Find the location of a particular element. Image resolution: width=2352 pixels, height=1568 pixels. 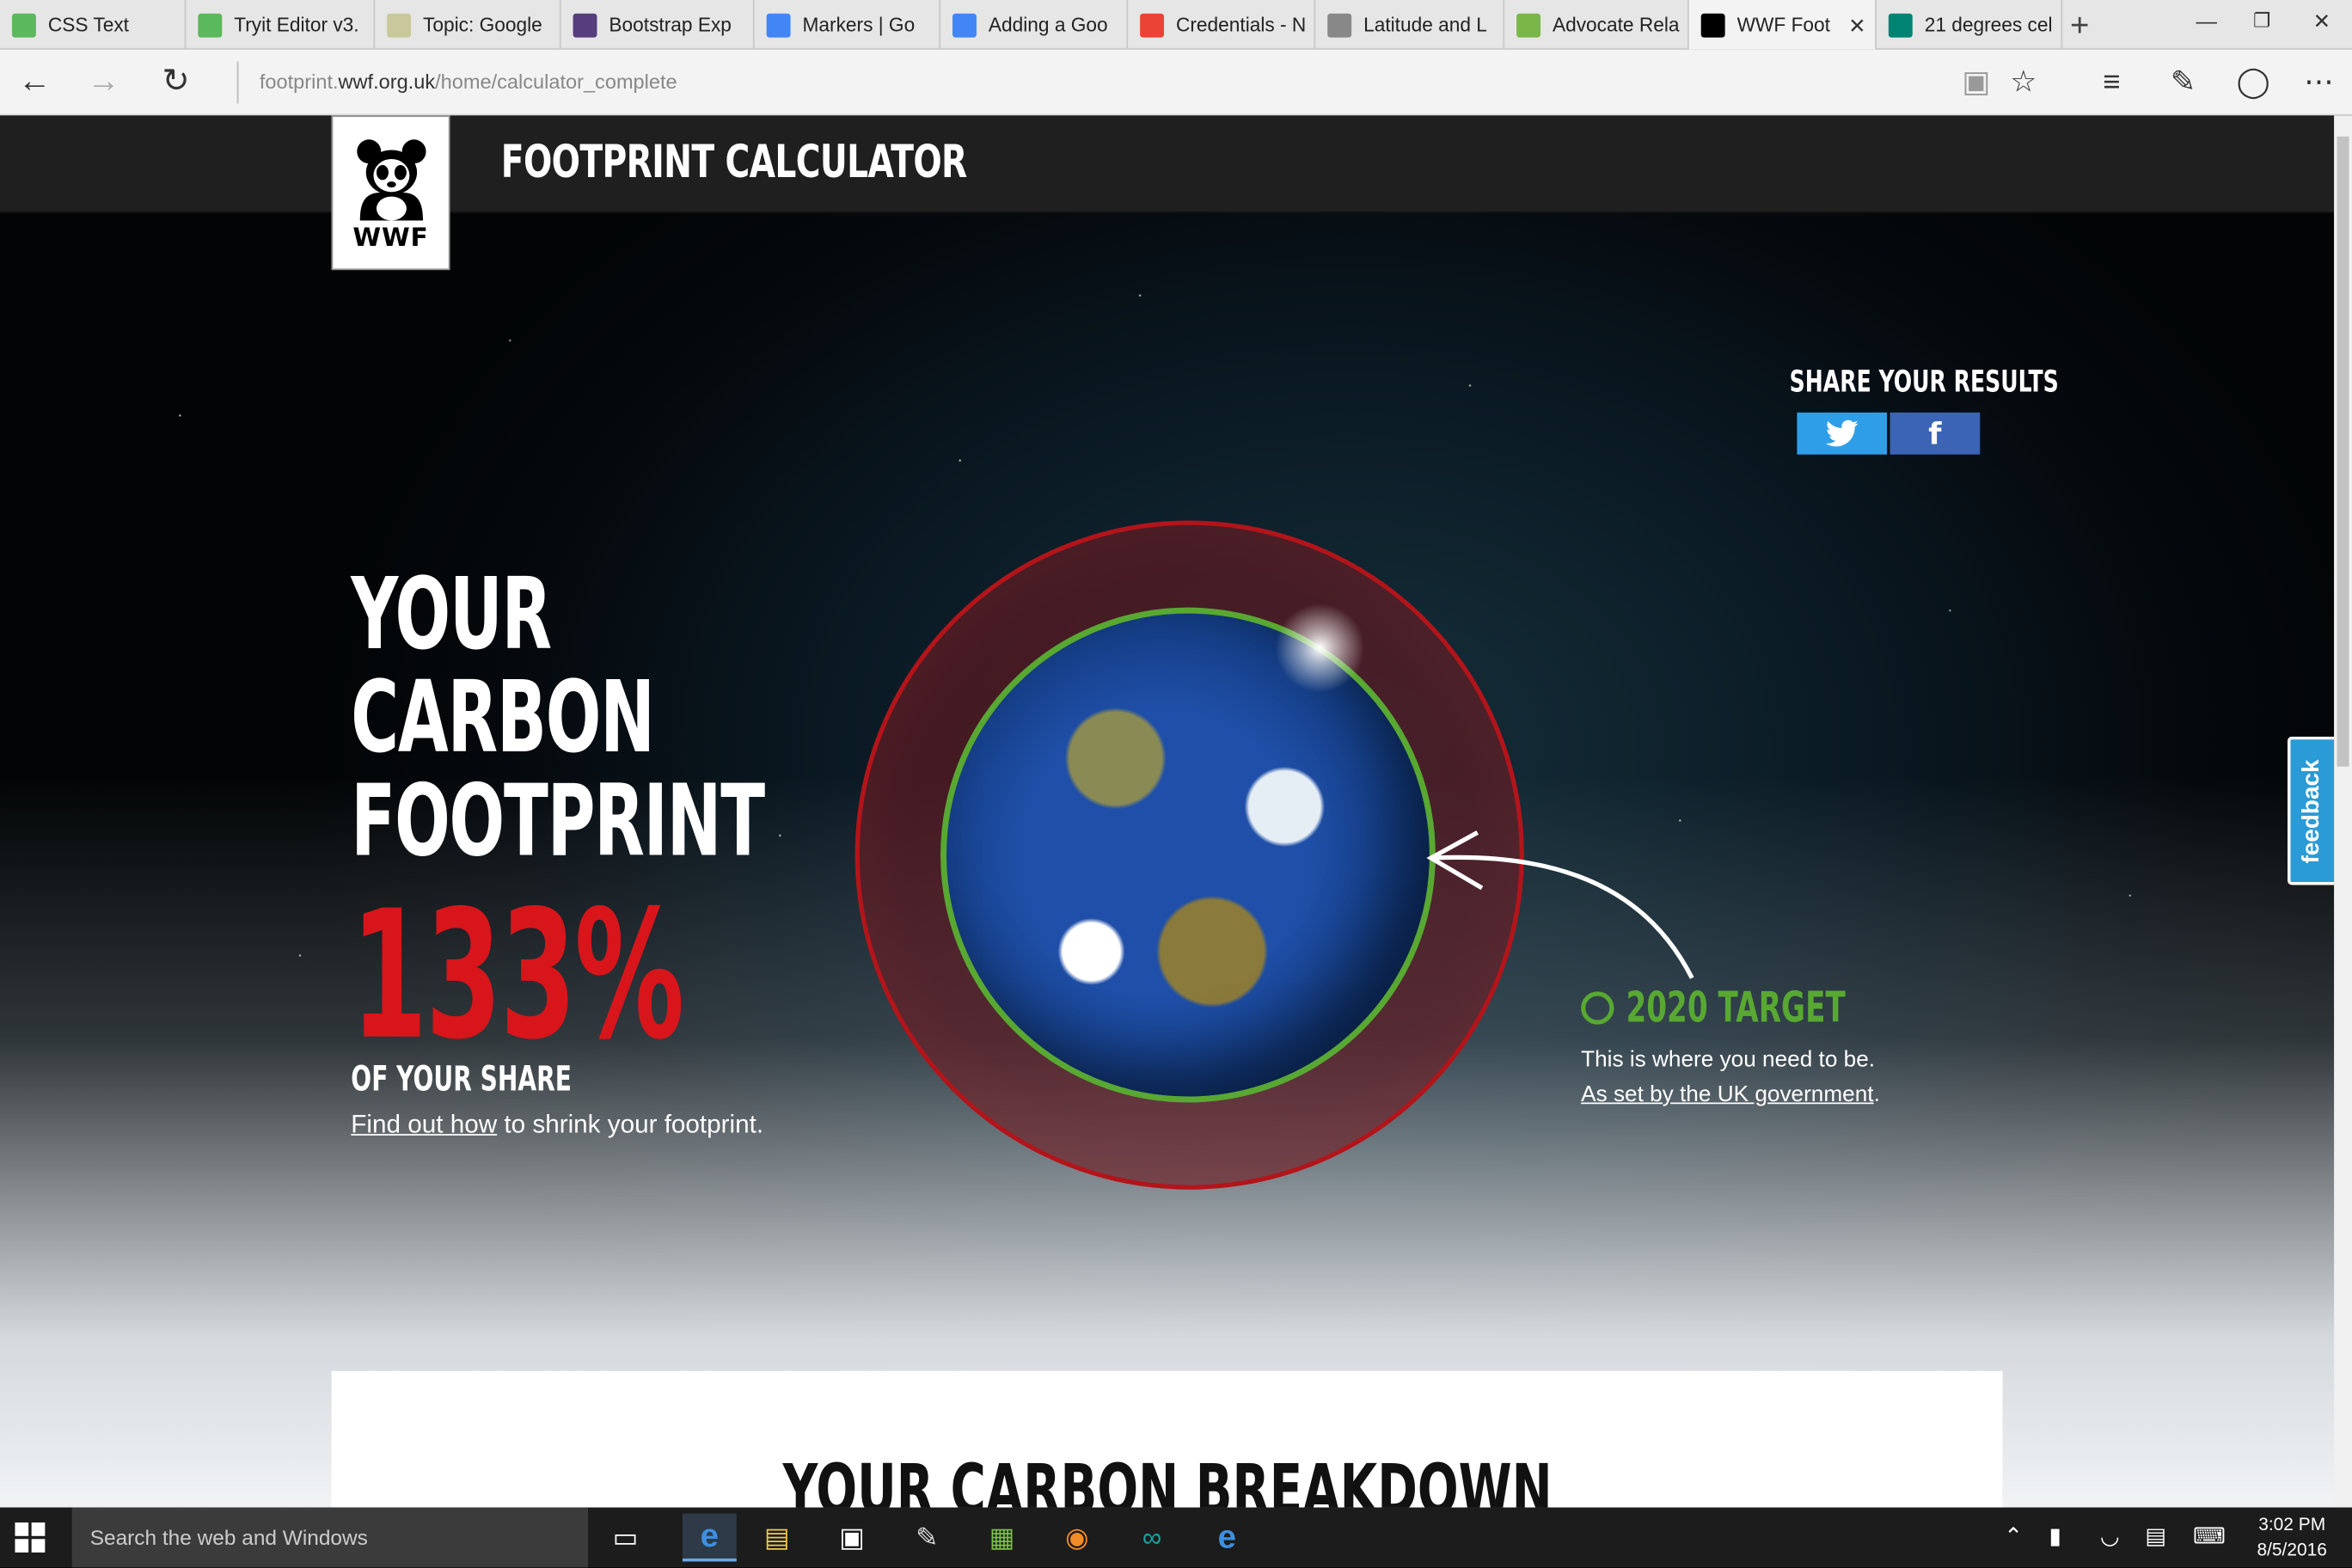

keyboard-icon: ⌨ is located at coordinates (2209, 1536).